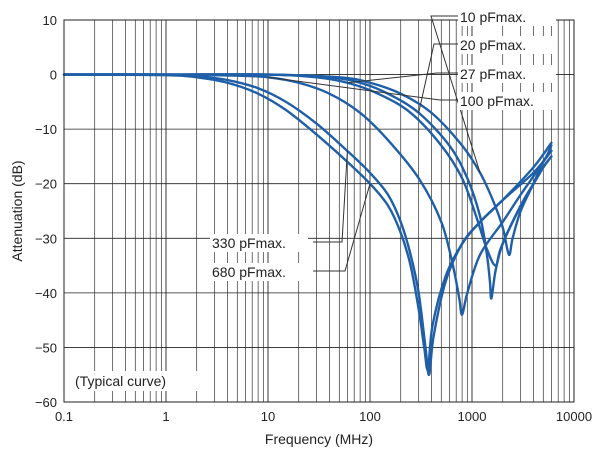  I want to click on annotation-background, so click(136, 381).